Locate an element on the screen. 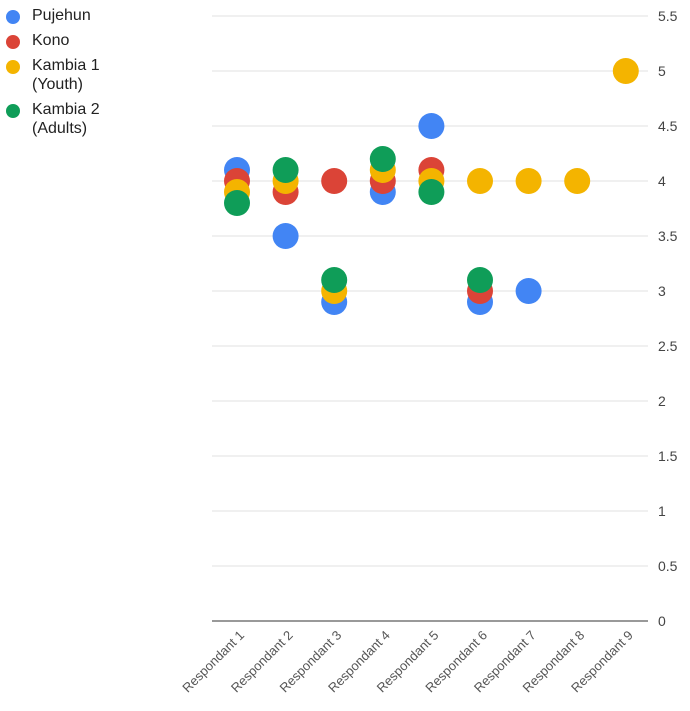 The width and height of the screenshot is (690, 711). y-tick-label: 3.5 is located at coordinates (668, 236).